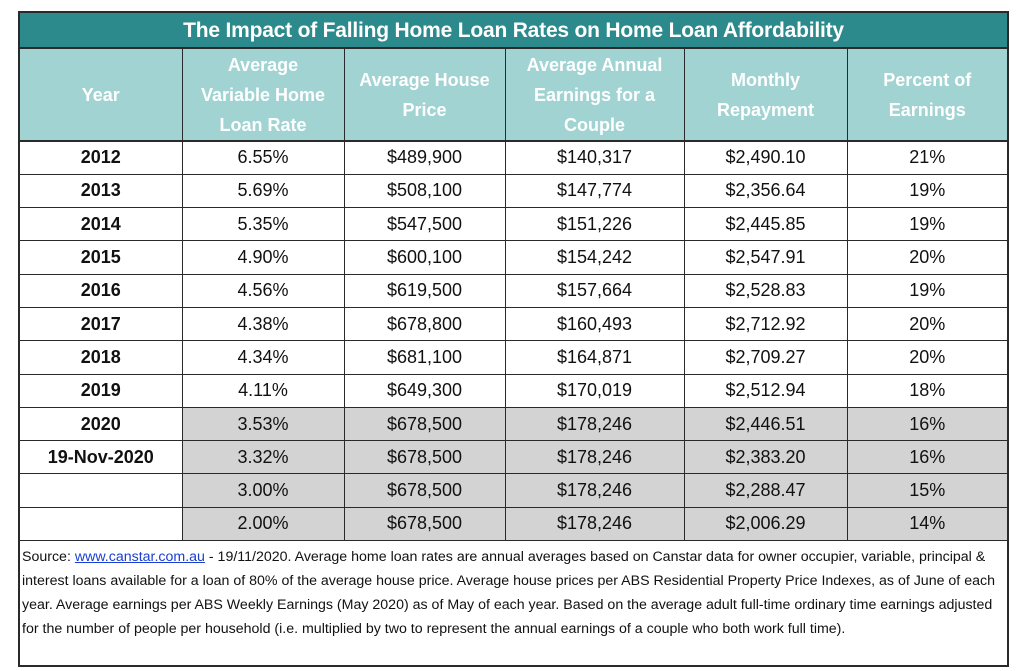  Describe the element at coordinates (765, 109) in the screenshot. I see `column-header-line: Repayment` at that location.